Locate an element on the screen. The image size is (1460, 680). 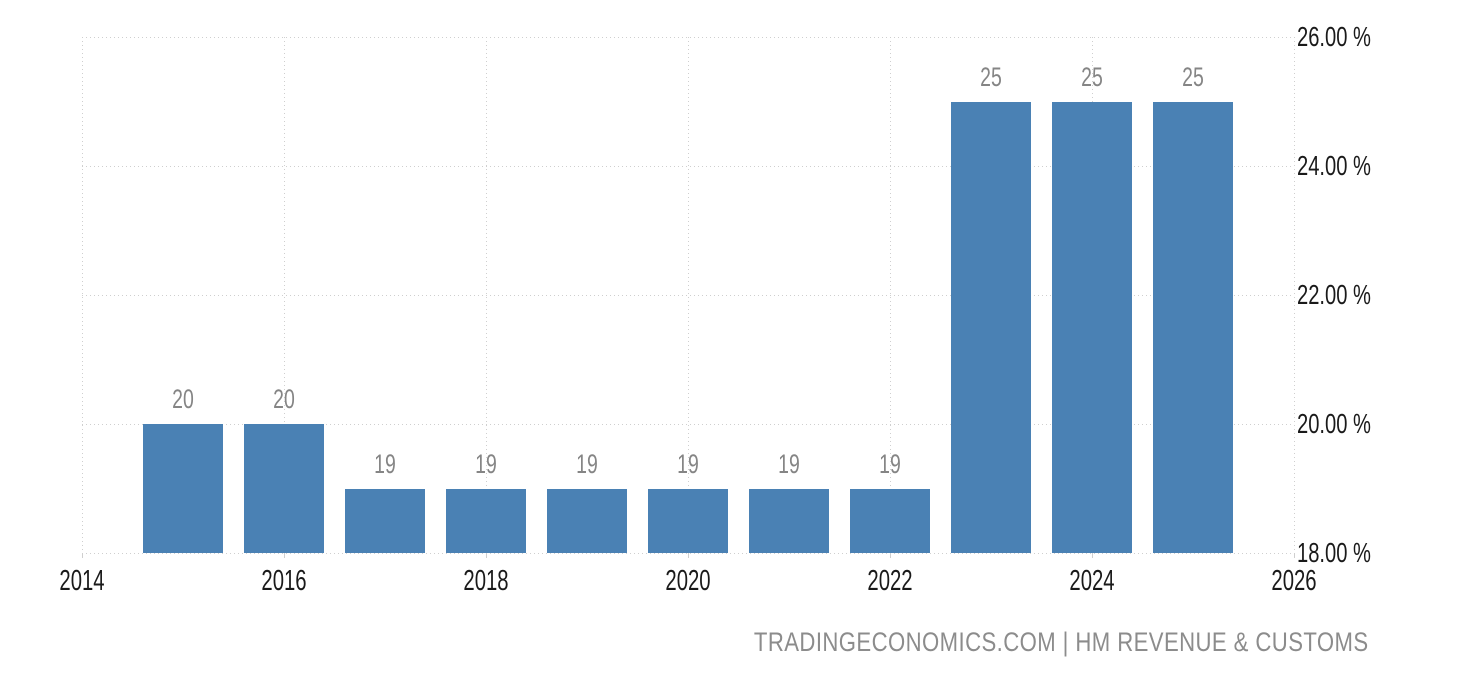
bar-2018 is located at coordinates (486, 520).